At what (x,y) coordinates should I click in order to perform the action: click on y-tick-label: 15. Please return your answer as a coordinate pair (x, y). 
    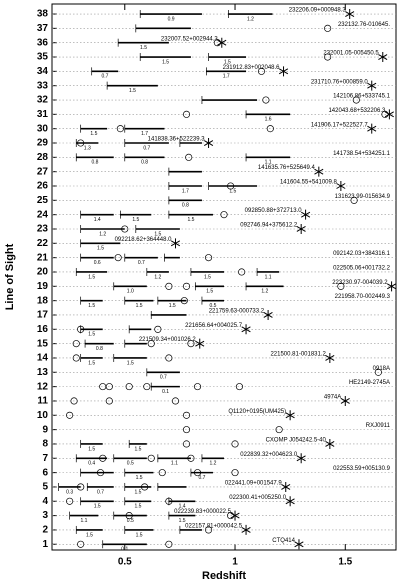
    Looking at the image, I should click on (43, 343).